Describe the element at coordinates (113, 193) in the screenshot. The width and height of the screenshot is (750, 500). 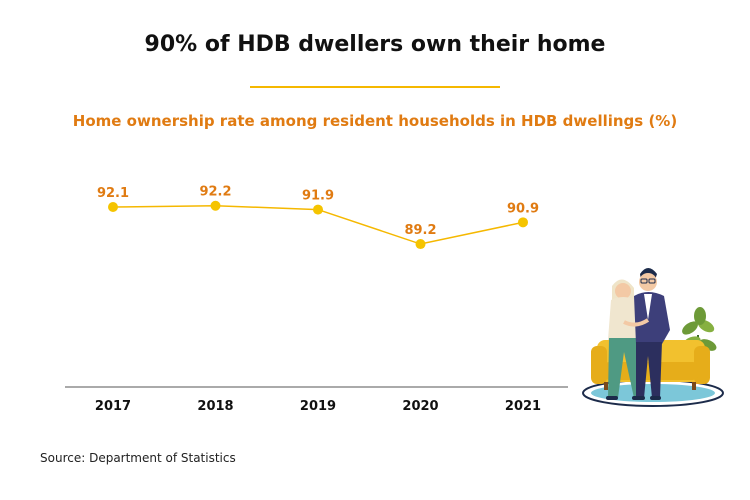
I see `data-label: 92.1` at that location.